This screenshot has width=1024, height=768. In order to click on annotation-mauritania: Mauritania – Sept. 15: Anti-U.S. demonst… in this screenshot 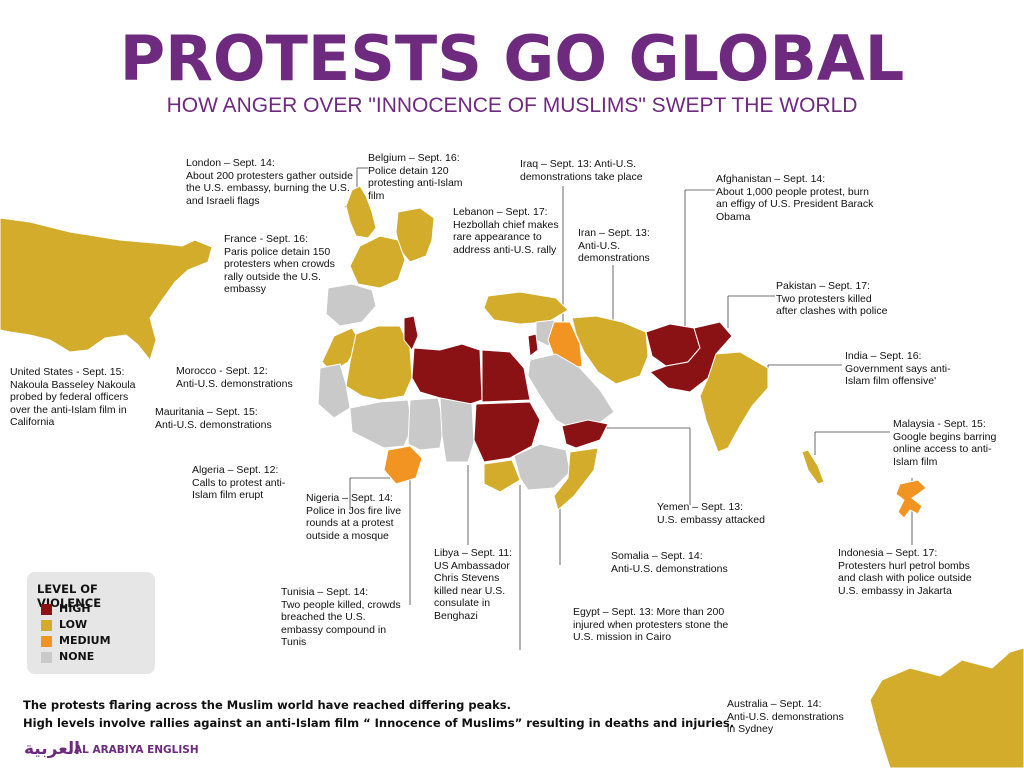, I will do `click(213, 418)`.